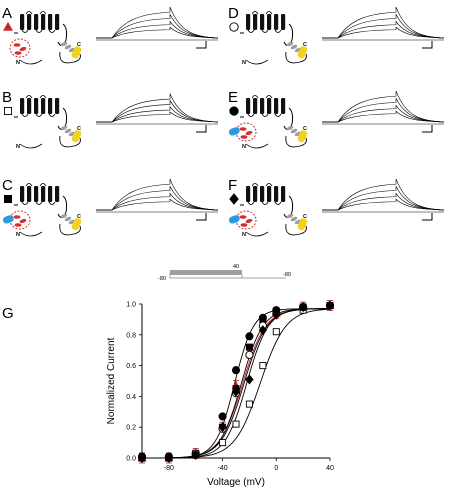 The height and width of the screenshot is (500, 449). I want to click on y-axis-label: Normalized Current, so click(111, 380).